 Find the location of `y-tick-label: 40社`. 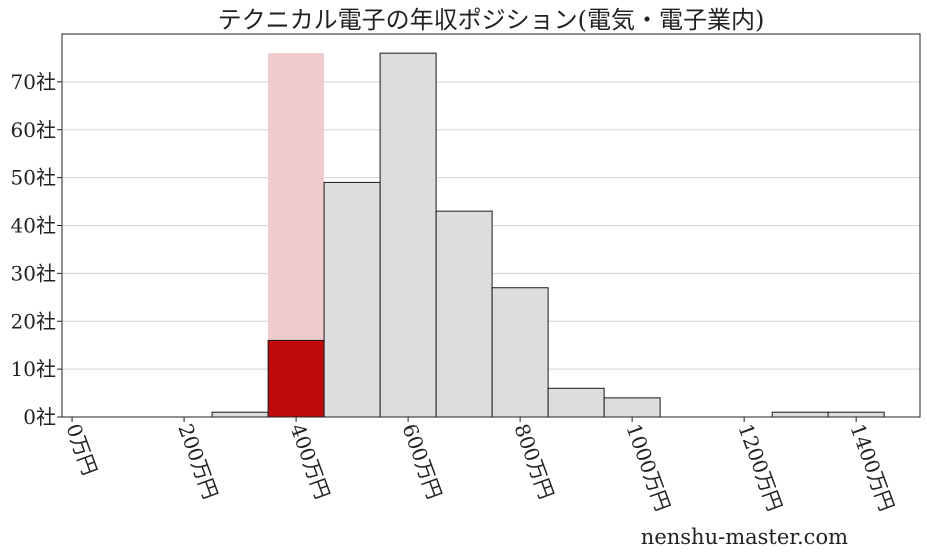

y-tick-label: 40社 is located at coordinates (33, 226).